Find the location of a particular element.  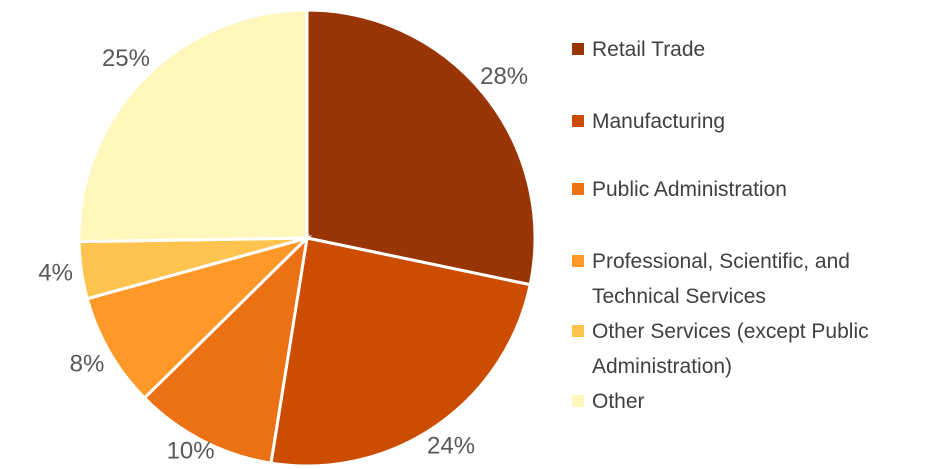

legend-item: Other is located at coordinates (754, 401).